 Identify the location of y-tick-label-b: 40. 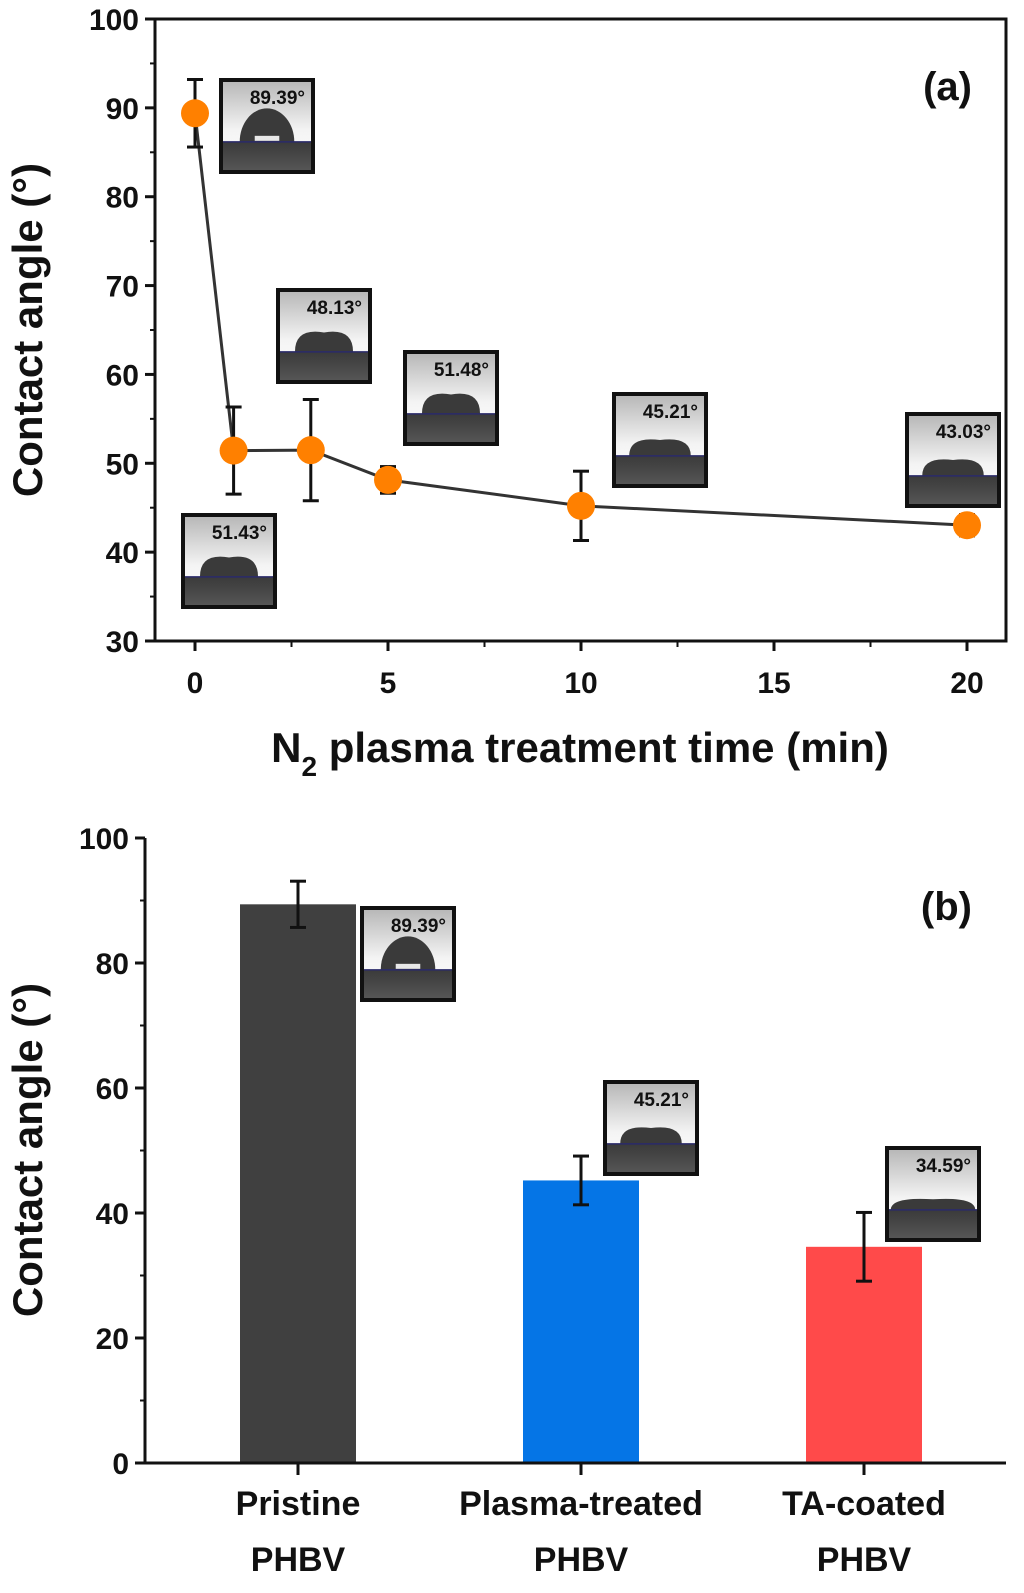
(112, 1214).